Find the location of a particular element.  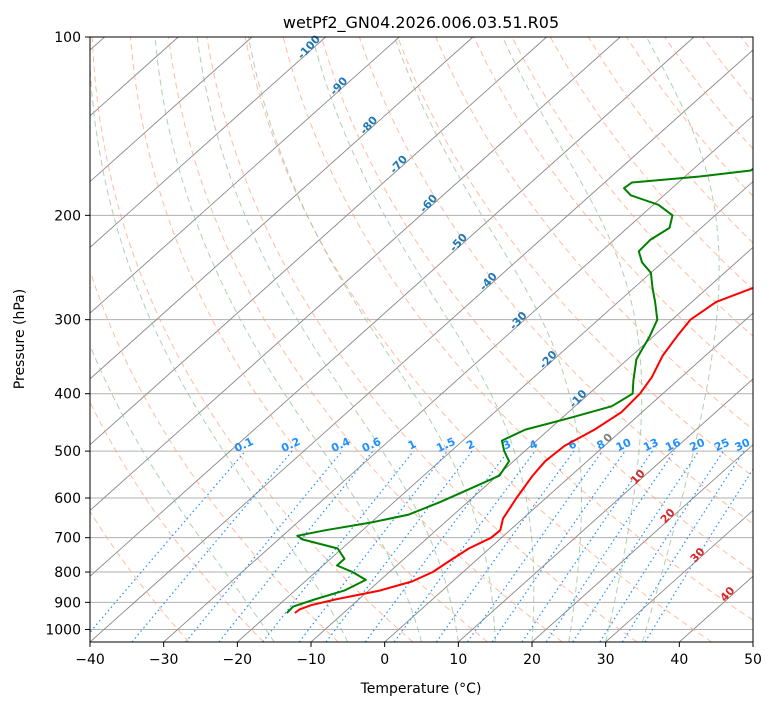

y-tick-label: 700 is located at coordinates (67, 539).